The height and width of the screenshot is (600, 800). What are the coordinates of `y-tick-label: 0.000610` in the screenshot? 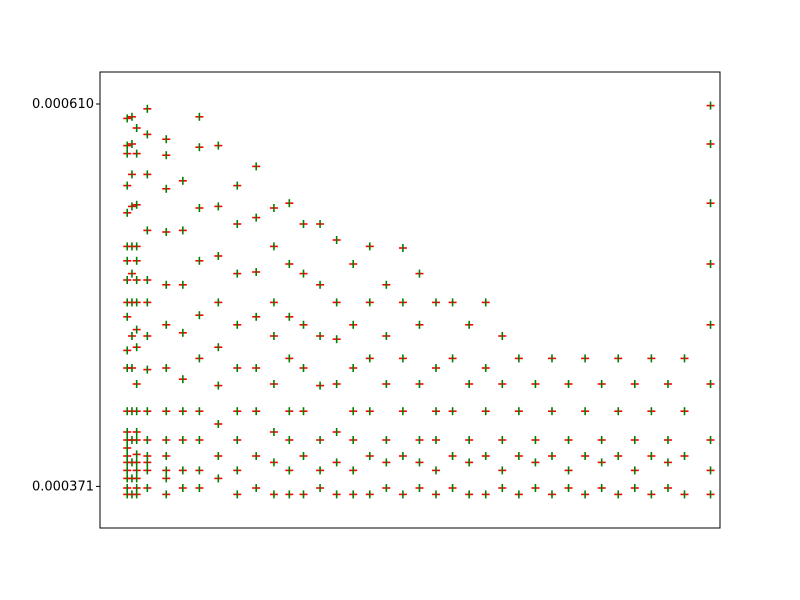 It's located at (63, 104).